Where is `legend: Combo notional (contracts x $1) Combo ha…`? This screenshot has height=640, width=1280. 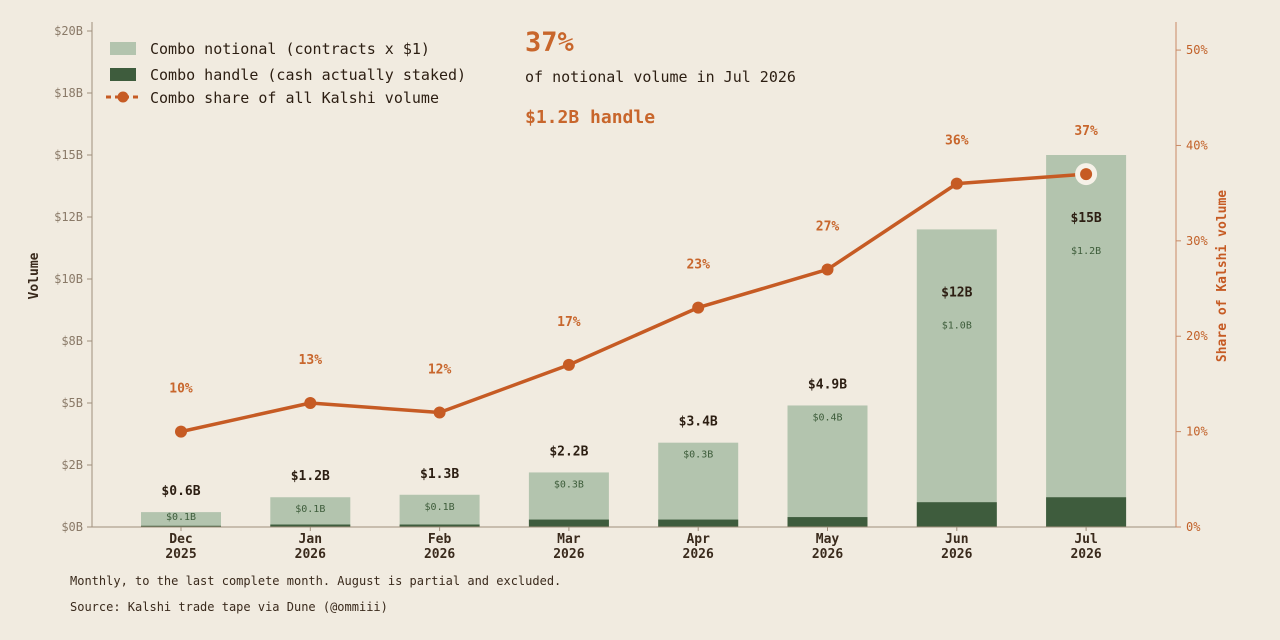 legend: Combo notional (contracts x $1) Combo ha… is located at coordinates (286, 73).